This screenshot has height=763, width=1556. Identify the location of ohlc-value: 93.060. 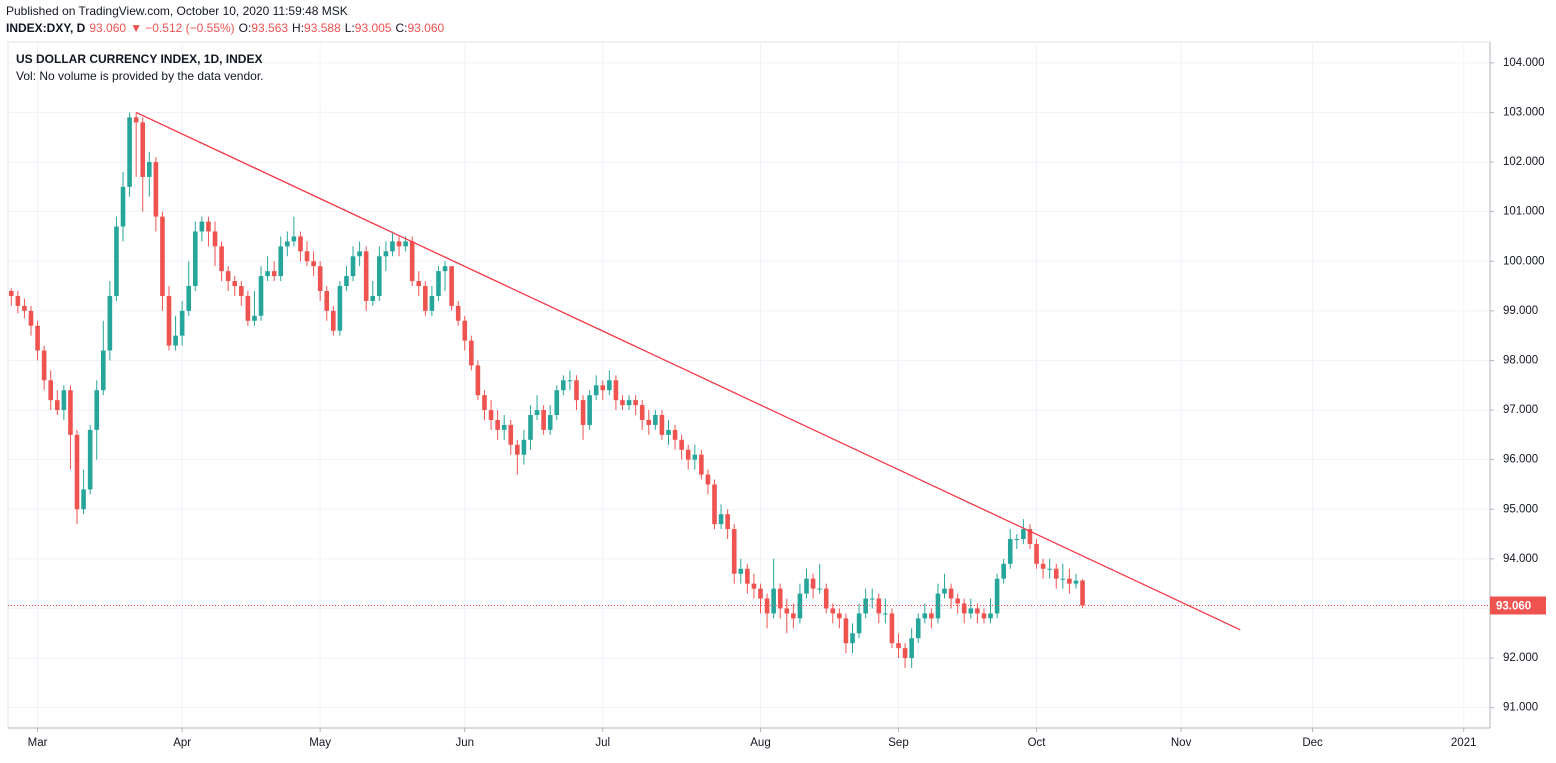
(425, 28).